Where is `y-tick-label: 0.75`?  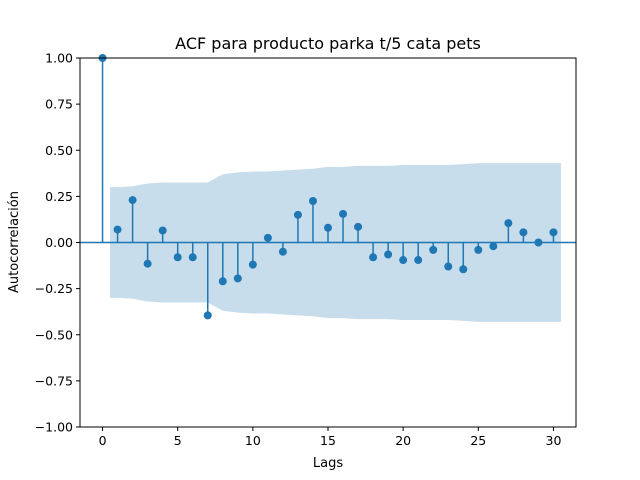 y-tick-label: 0.75 is located at coordinates (59, 104).